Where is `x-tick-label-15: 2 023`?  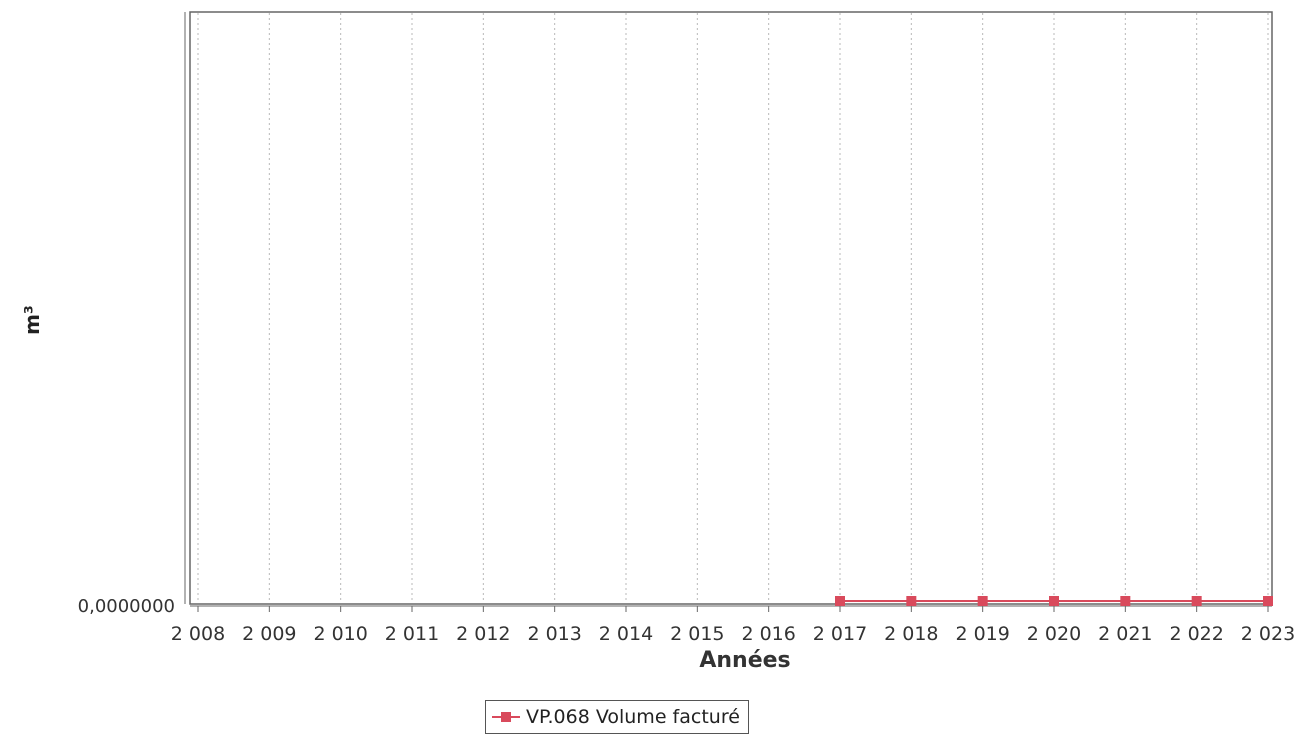
x-tick-label-15: 2 023 is located at coordinates (1268, 634).